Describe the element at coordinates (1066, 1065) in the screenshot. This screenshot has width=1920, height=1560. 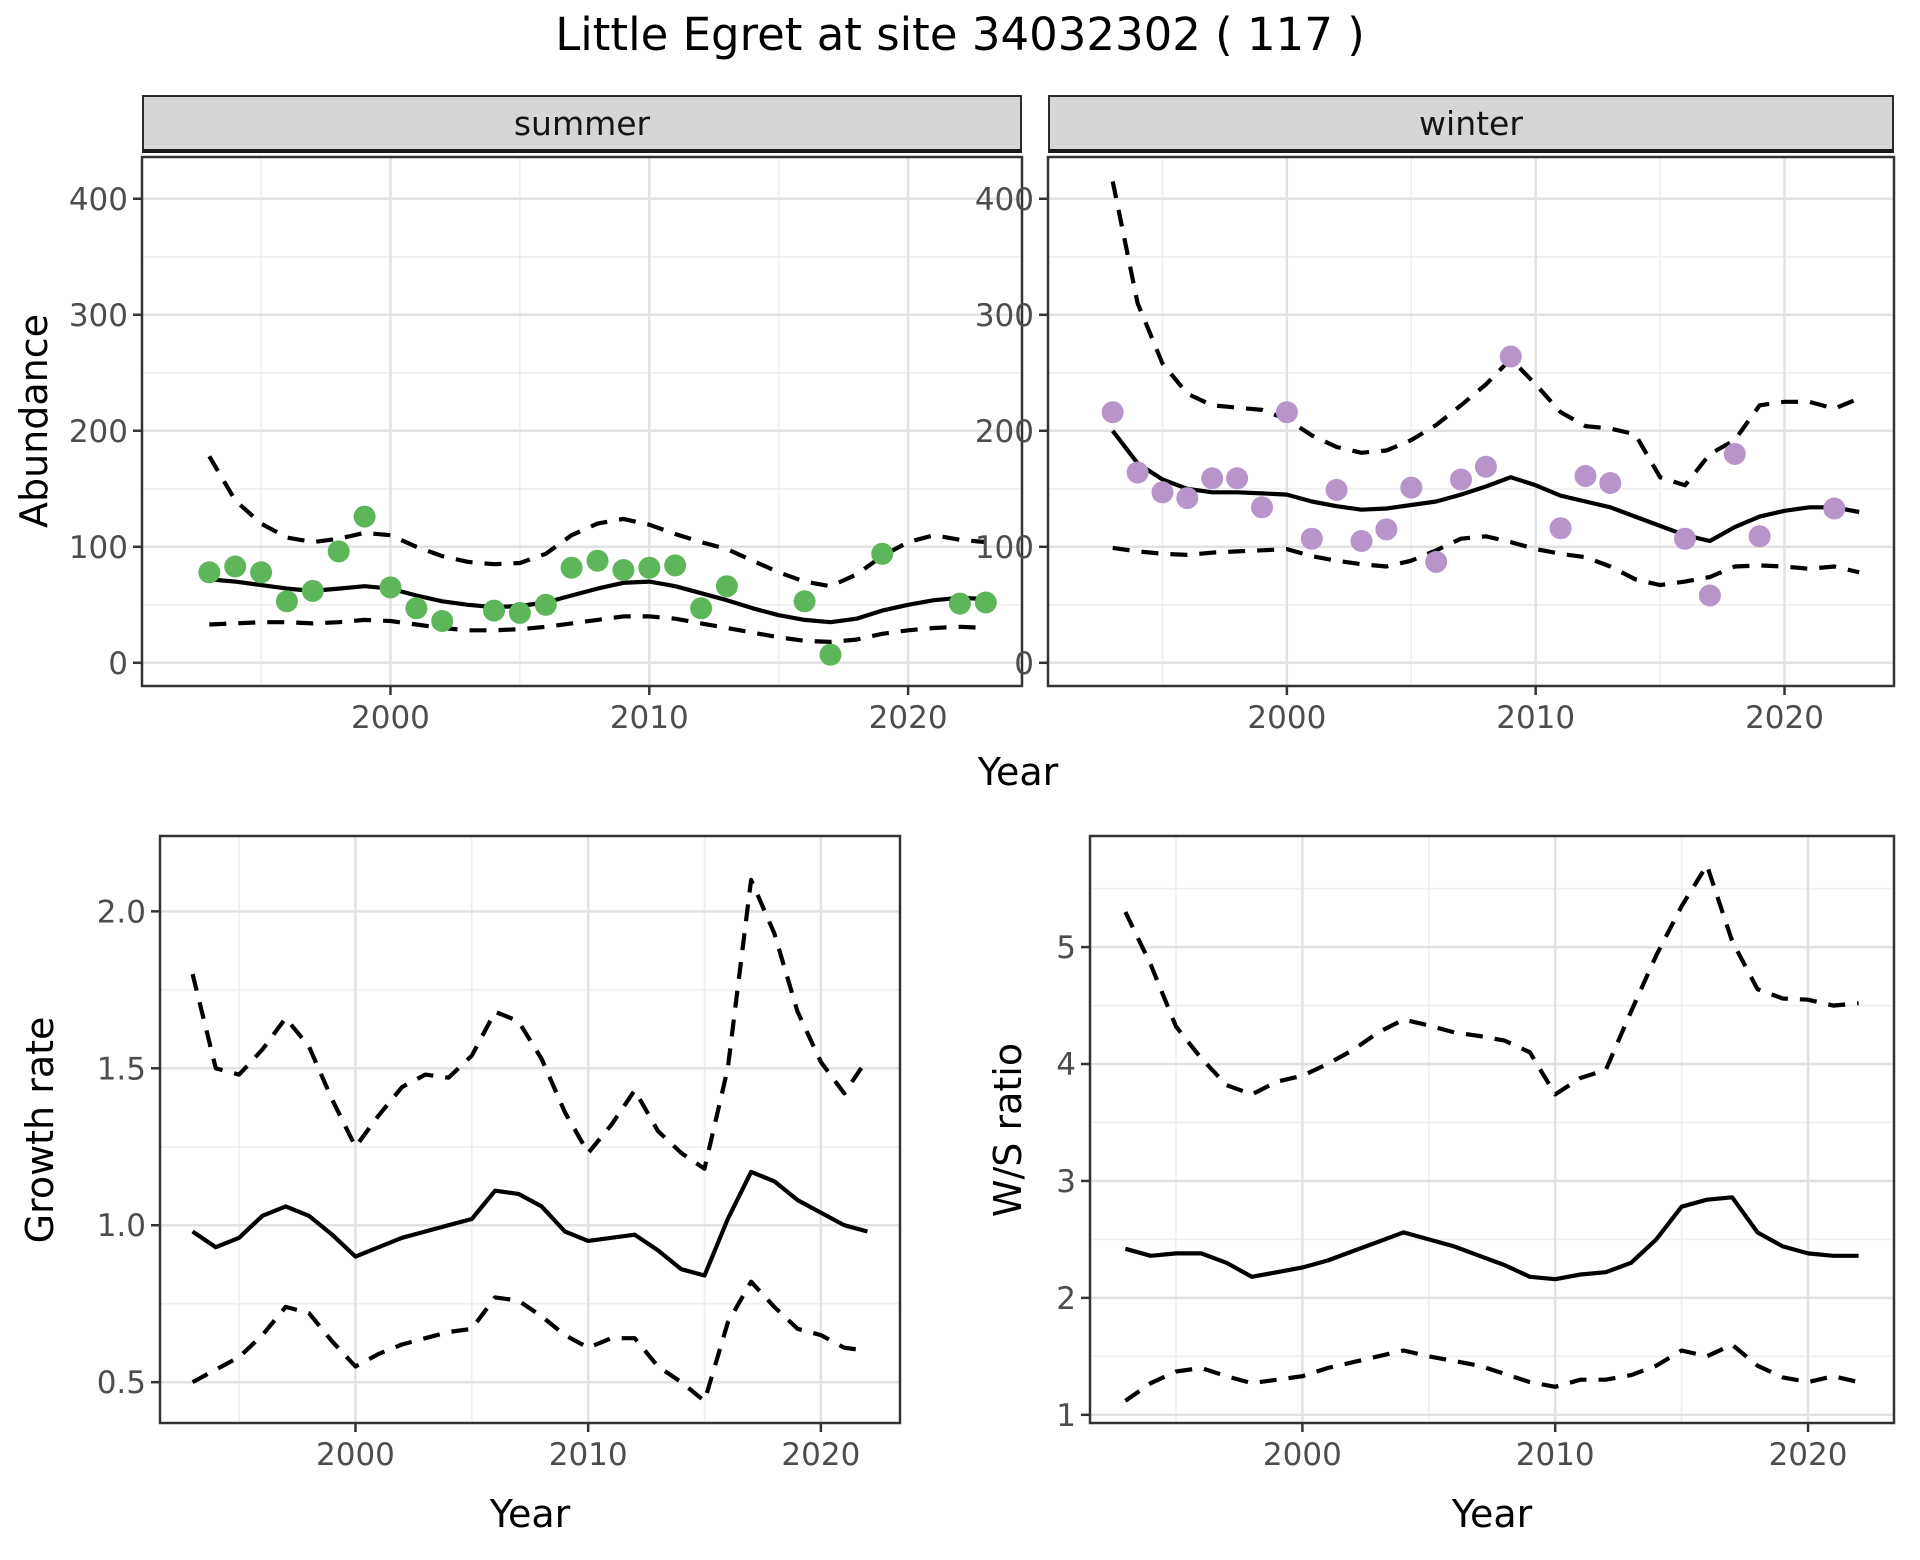
I see `y-tick-label: 4` at that location.